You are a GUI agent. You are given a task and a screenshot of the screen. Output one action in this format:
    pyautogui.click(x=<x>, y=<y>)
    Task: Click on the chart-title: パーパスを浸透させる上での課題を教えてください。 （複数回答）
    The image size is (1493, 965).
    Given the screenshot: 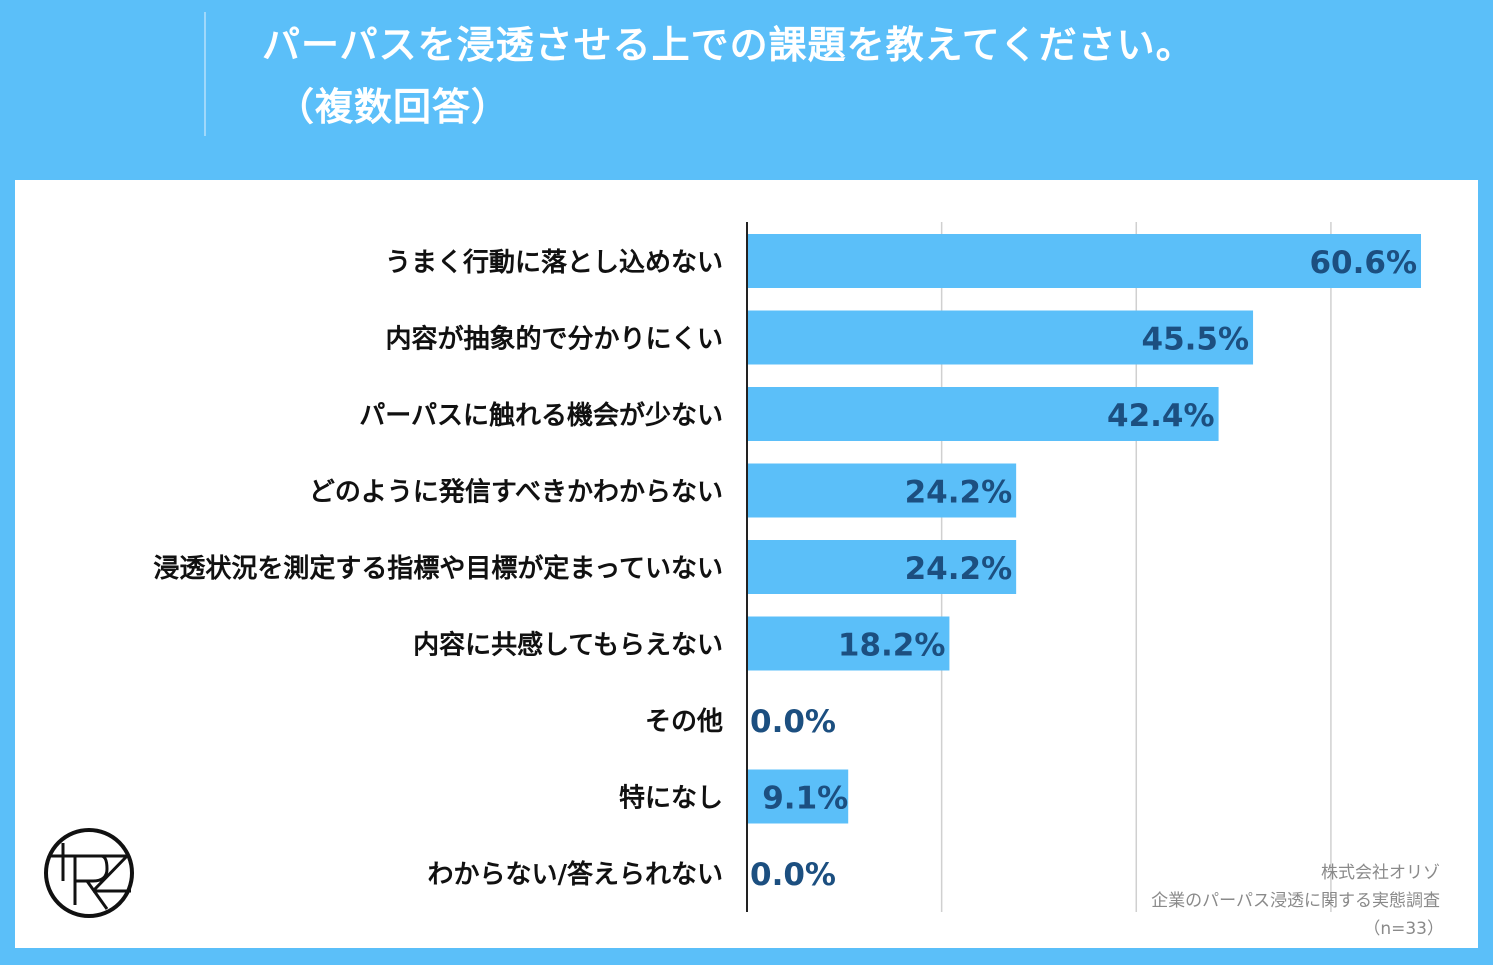 What is the action you would take?
    pyautogui.click(x=728, y=76)
    